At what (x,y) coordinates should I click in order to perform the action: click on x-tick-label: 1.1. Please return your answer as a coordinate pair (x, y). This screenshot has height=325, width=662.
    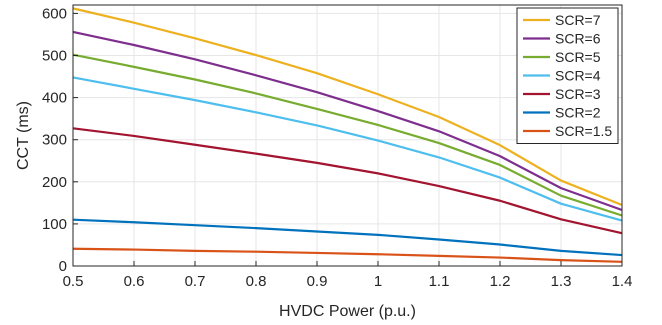
    Looking at the image, I should click on (439, 281).